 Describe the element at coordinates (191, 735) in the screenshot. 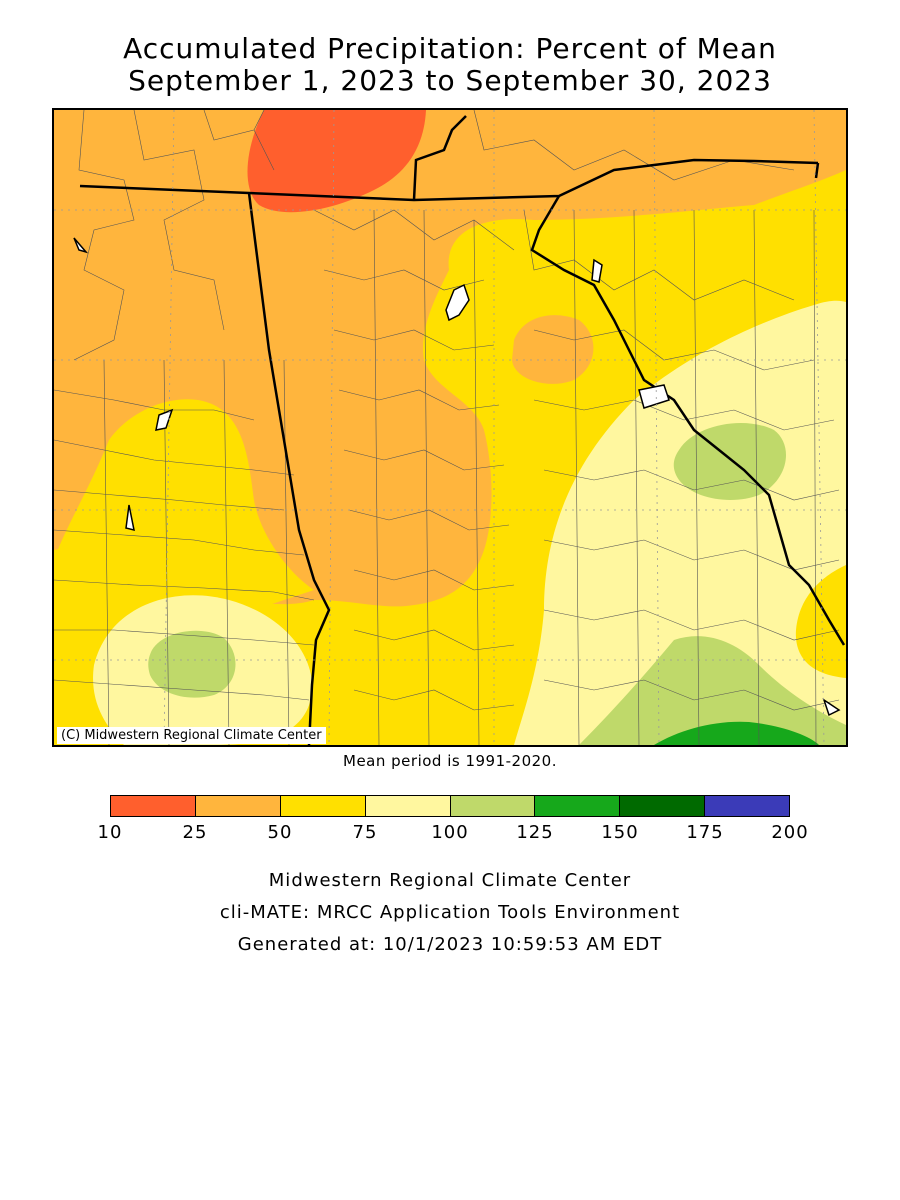

I see `map-copyright: (C) Midwestern Regional Climate Center` at that location.